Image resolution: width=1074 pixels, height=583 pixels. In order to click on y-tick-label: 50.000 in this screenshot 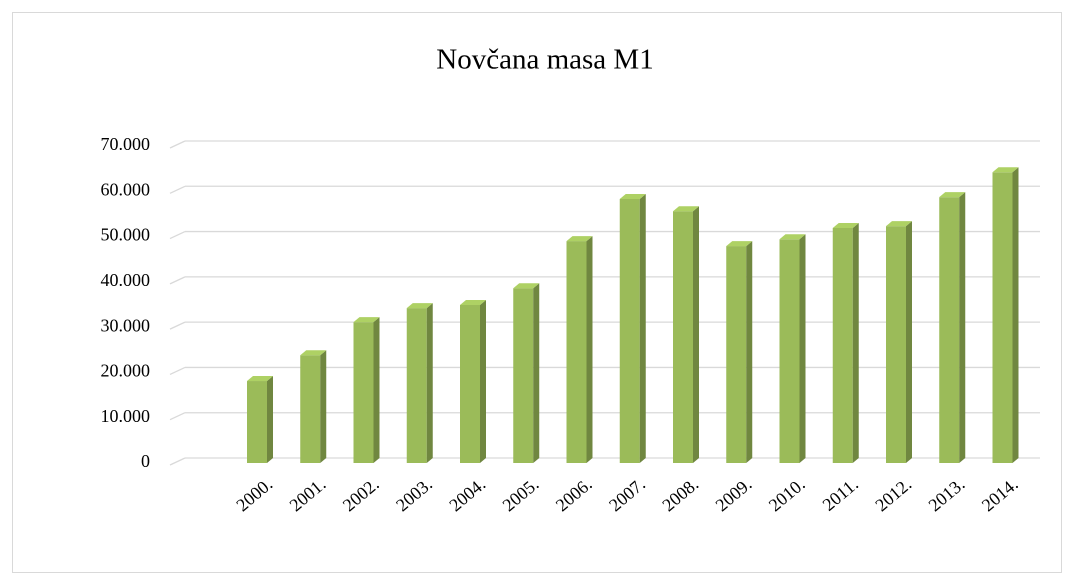, I will do `click(126, 235)`.